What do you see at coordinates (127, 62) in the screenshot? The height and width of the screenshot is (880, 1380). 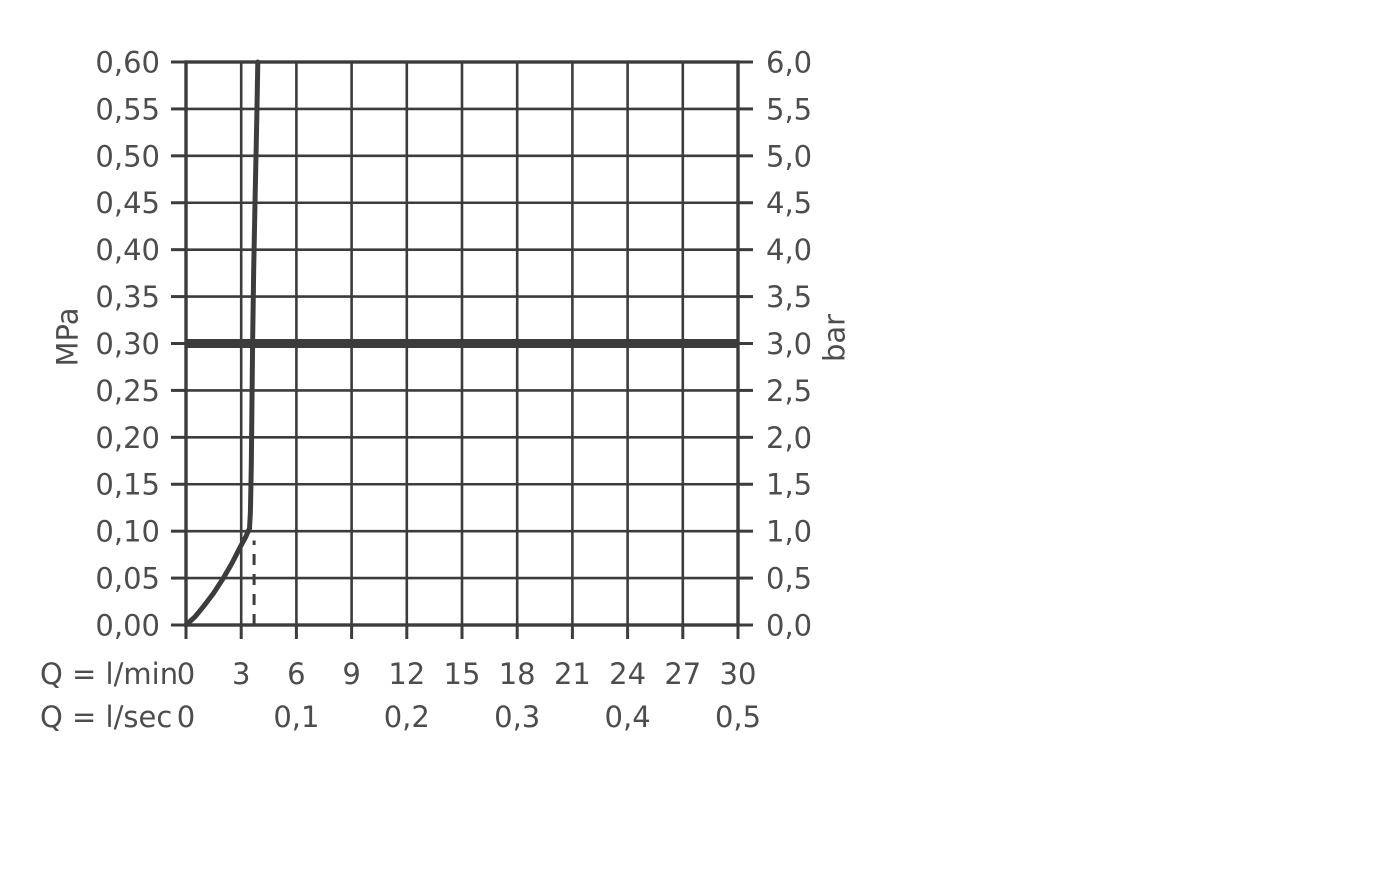 I see `y-left-tick-label: 0,60` at bounding box center [127, 62].